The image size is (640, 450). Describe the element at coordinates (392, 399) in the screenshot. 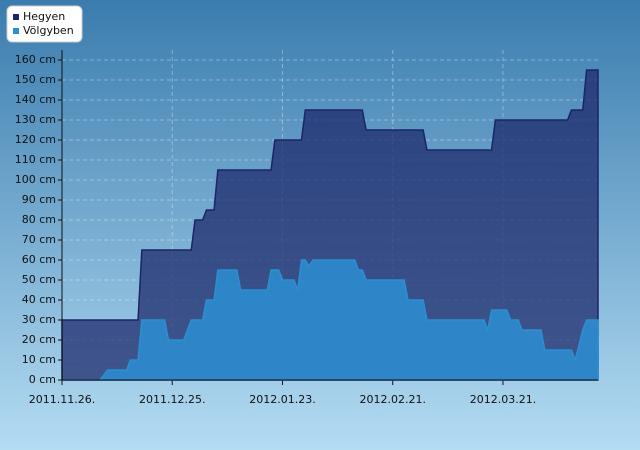

I see `x-tick-label: 2012.02.21.` at that location.